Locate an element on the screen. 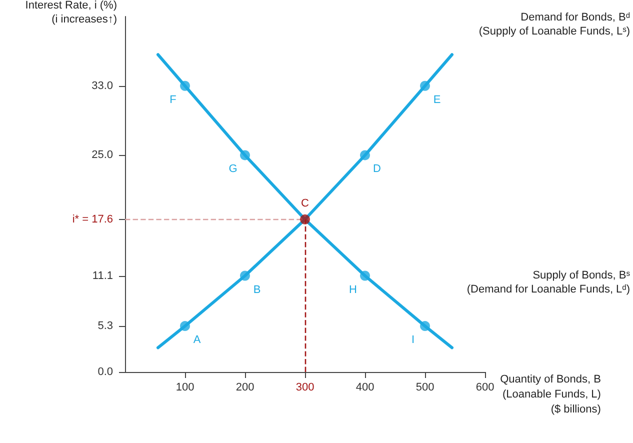 Image resolution: width=633 pixels, height=443 pixels. y-tick-label: 33.0 is located at coordinates (102, 86).